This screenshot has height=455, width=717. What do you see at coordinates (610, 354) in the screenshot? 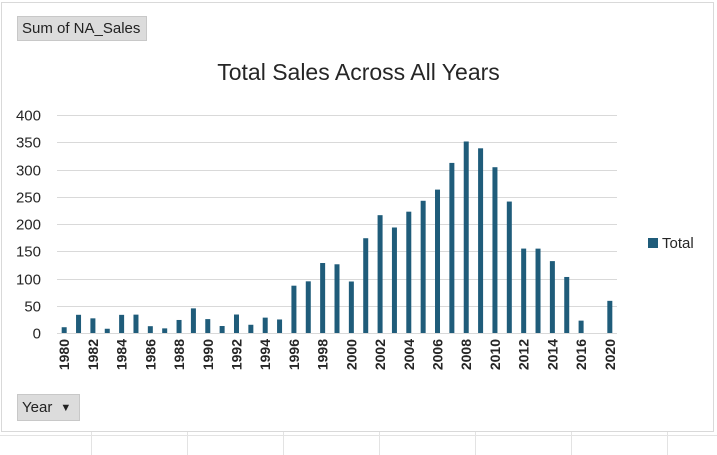
I see `x-tick-label: 2020` at bounding box center [610, 354].